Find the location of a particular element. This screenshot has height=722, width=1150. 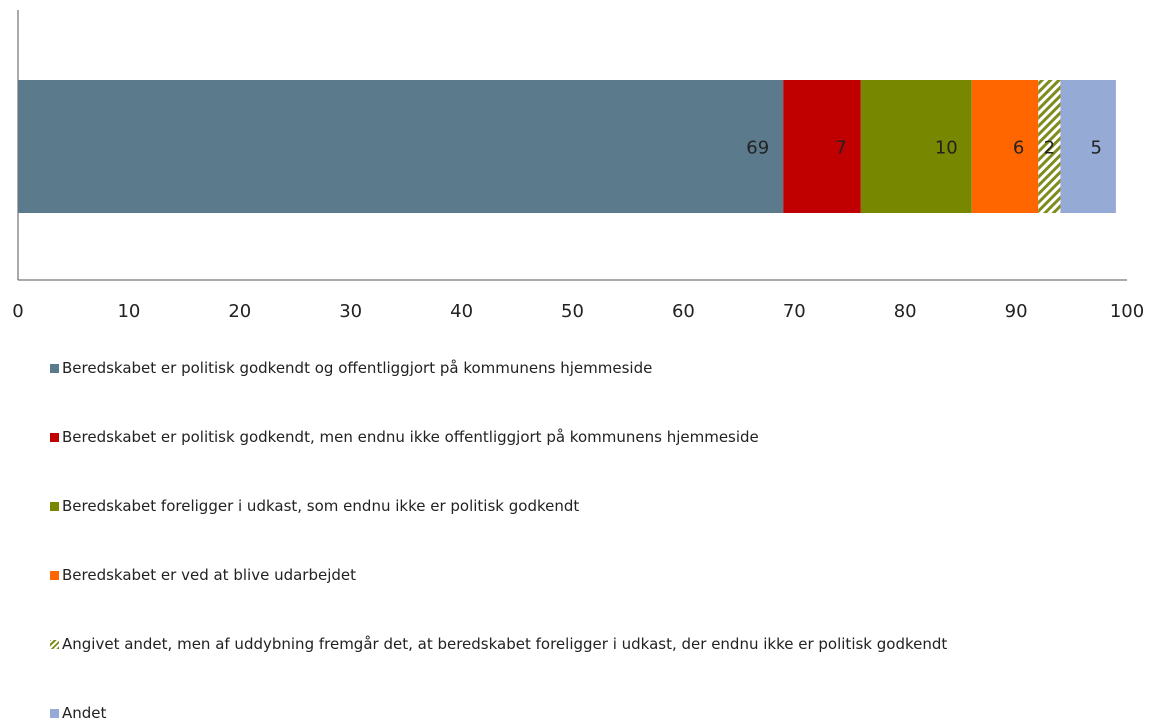

x-tick-label: 90 is located at coordinates (1016, 311).